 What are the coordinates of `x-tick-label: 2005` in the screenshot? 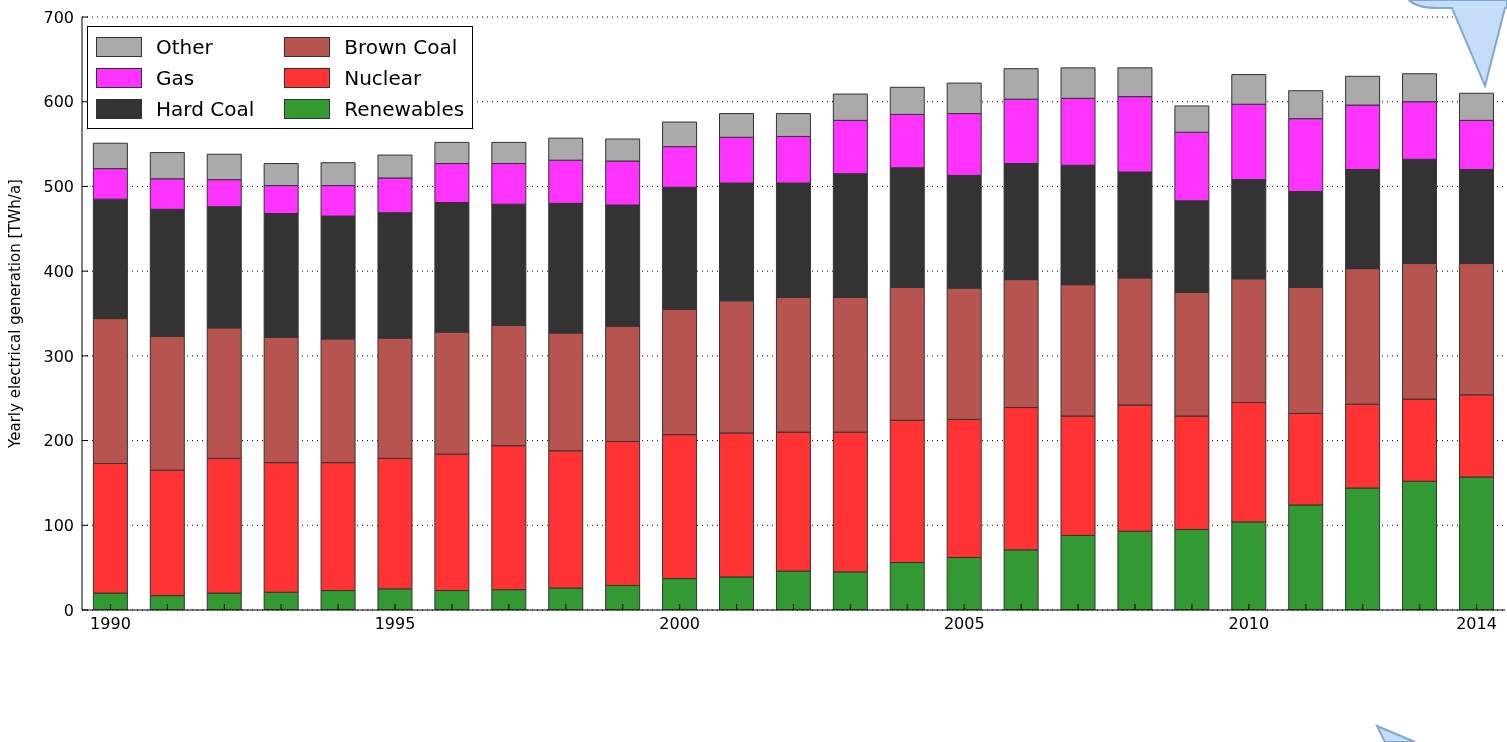 It's located at (964, 624).